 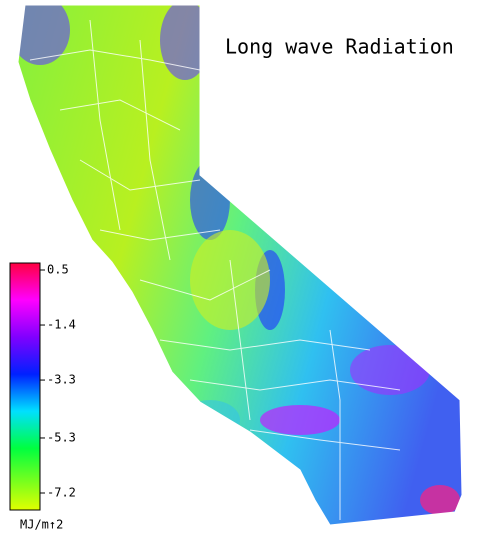 I want to click on map-title: Long wave Radiation, so click(x=339, y=47).